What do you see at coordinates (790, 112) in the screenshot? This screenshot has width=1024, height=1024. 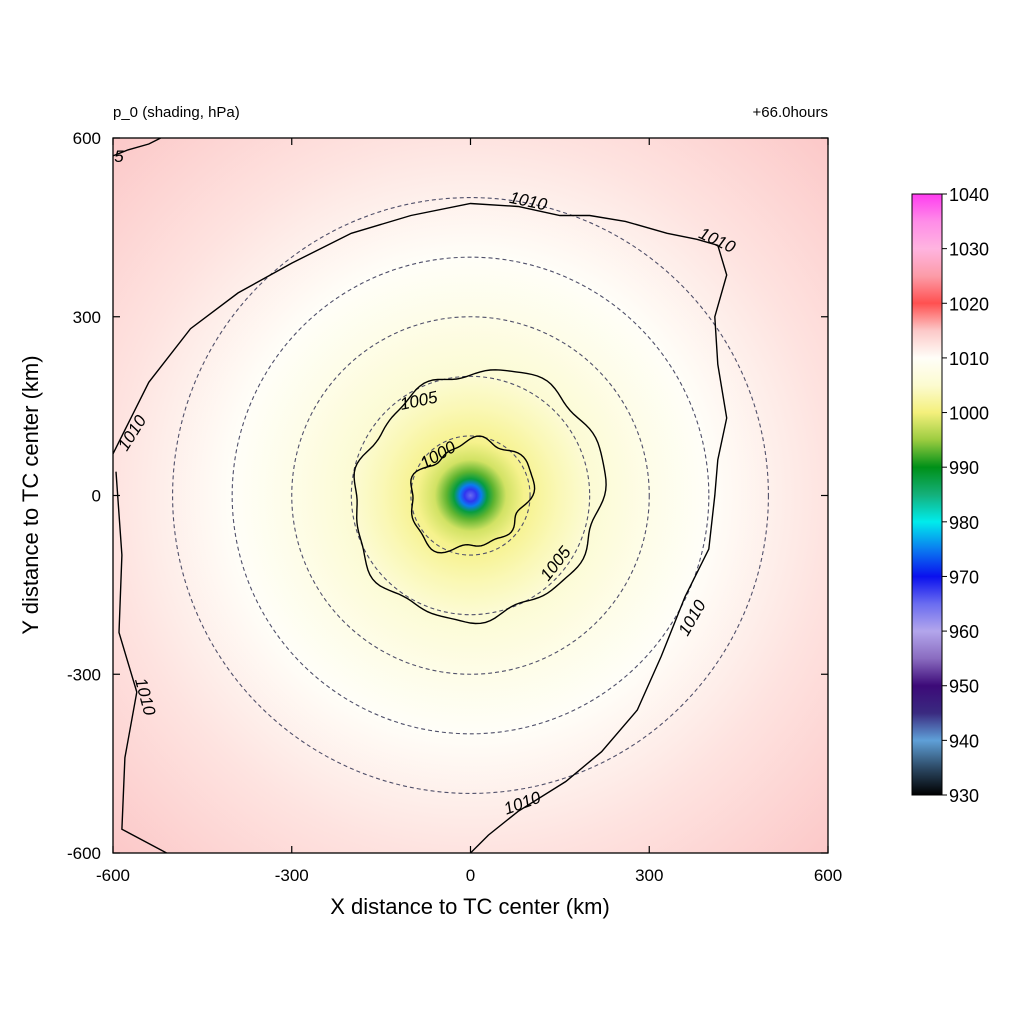 I see `chart-title-right: +66.0hours` at bounding box center [790, 112].